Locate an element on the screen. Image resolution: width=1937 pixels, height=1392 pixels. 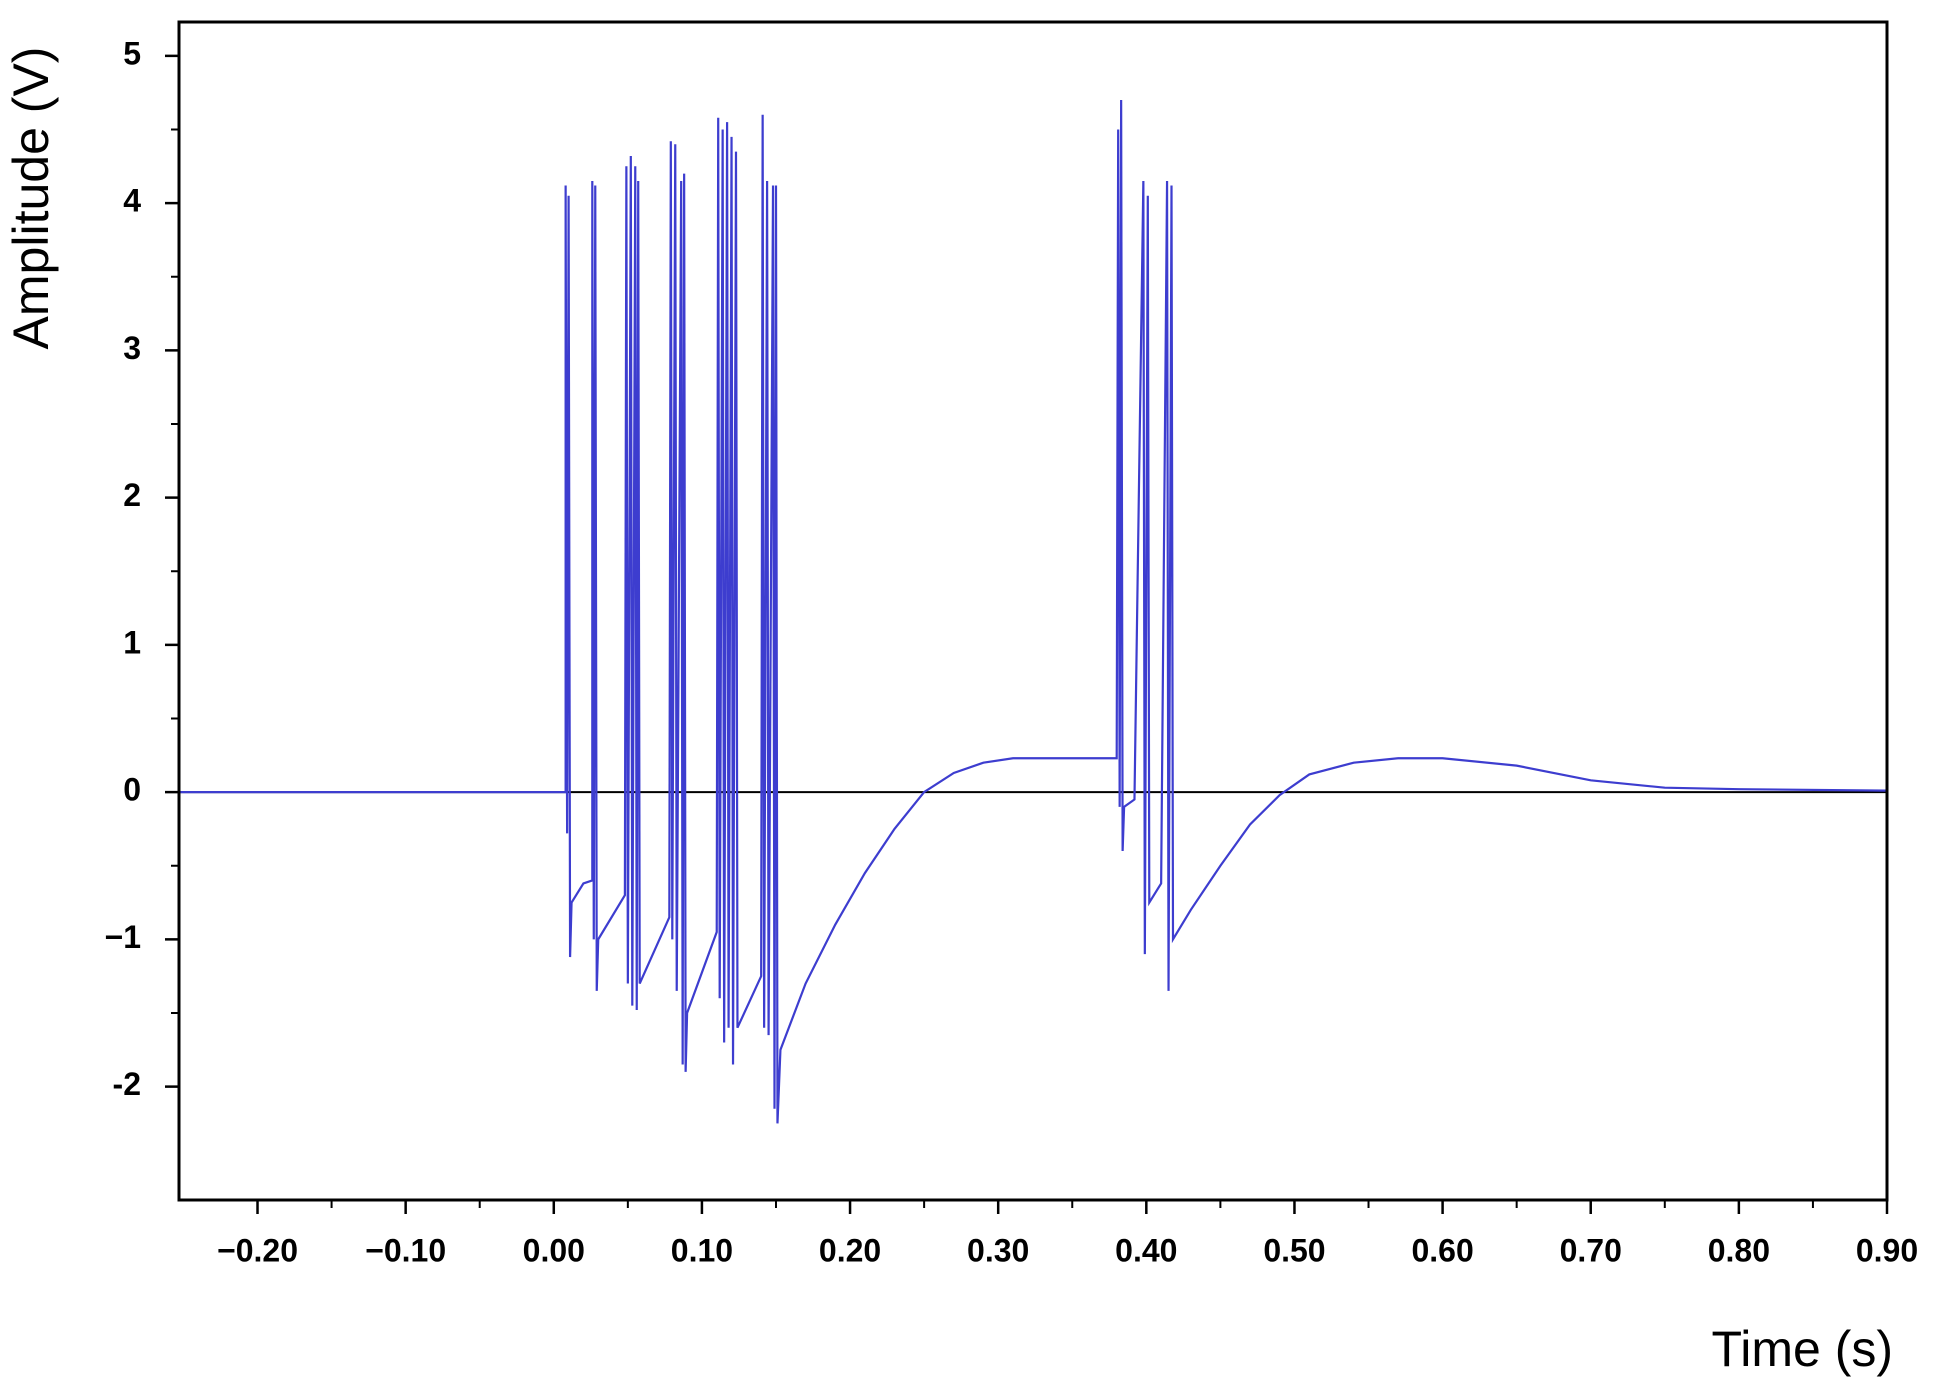
y-tick-label: 3 is located at coordinates (132, 348).